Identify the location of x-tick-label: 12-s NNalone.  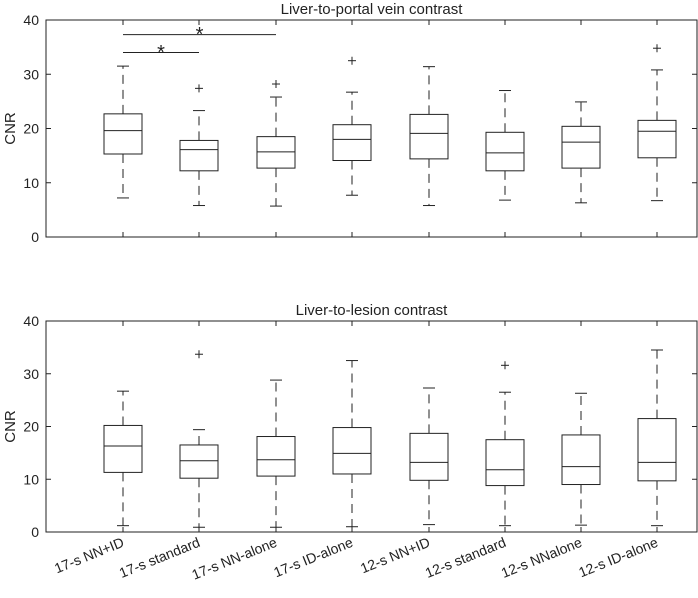
(542, 557).